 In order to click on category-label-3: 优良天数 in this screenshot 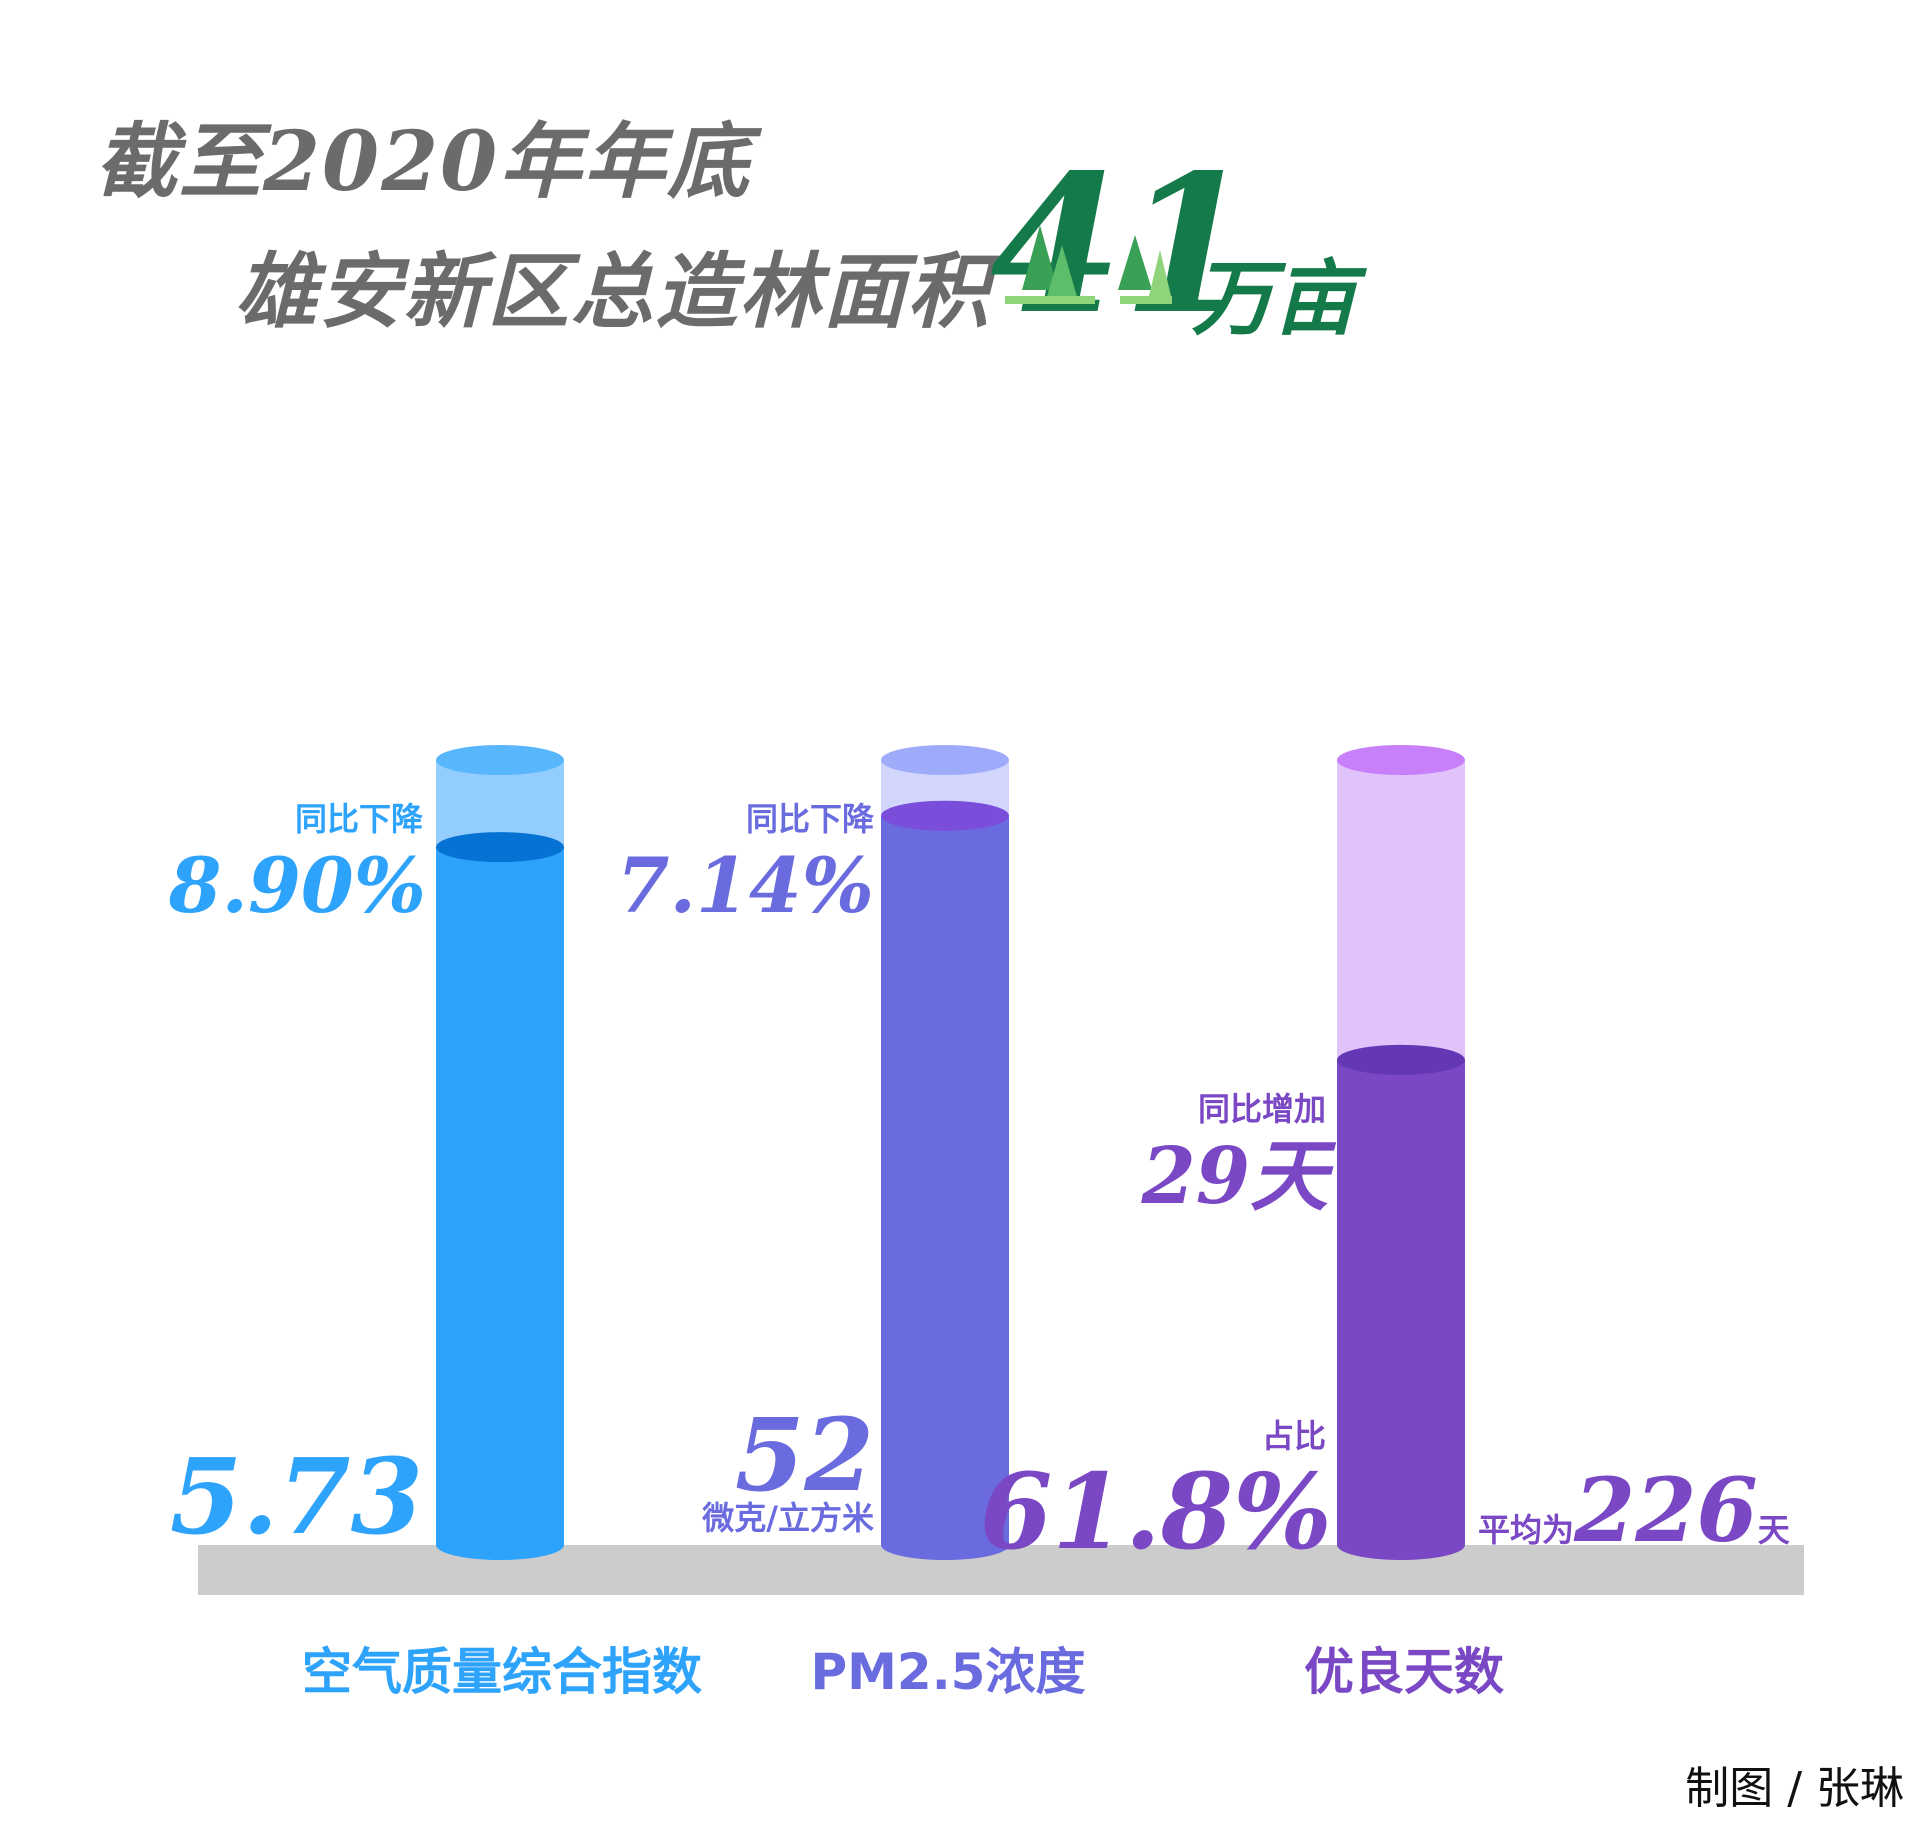, I will do `click(1404, 1672)`.